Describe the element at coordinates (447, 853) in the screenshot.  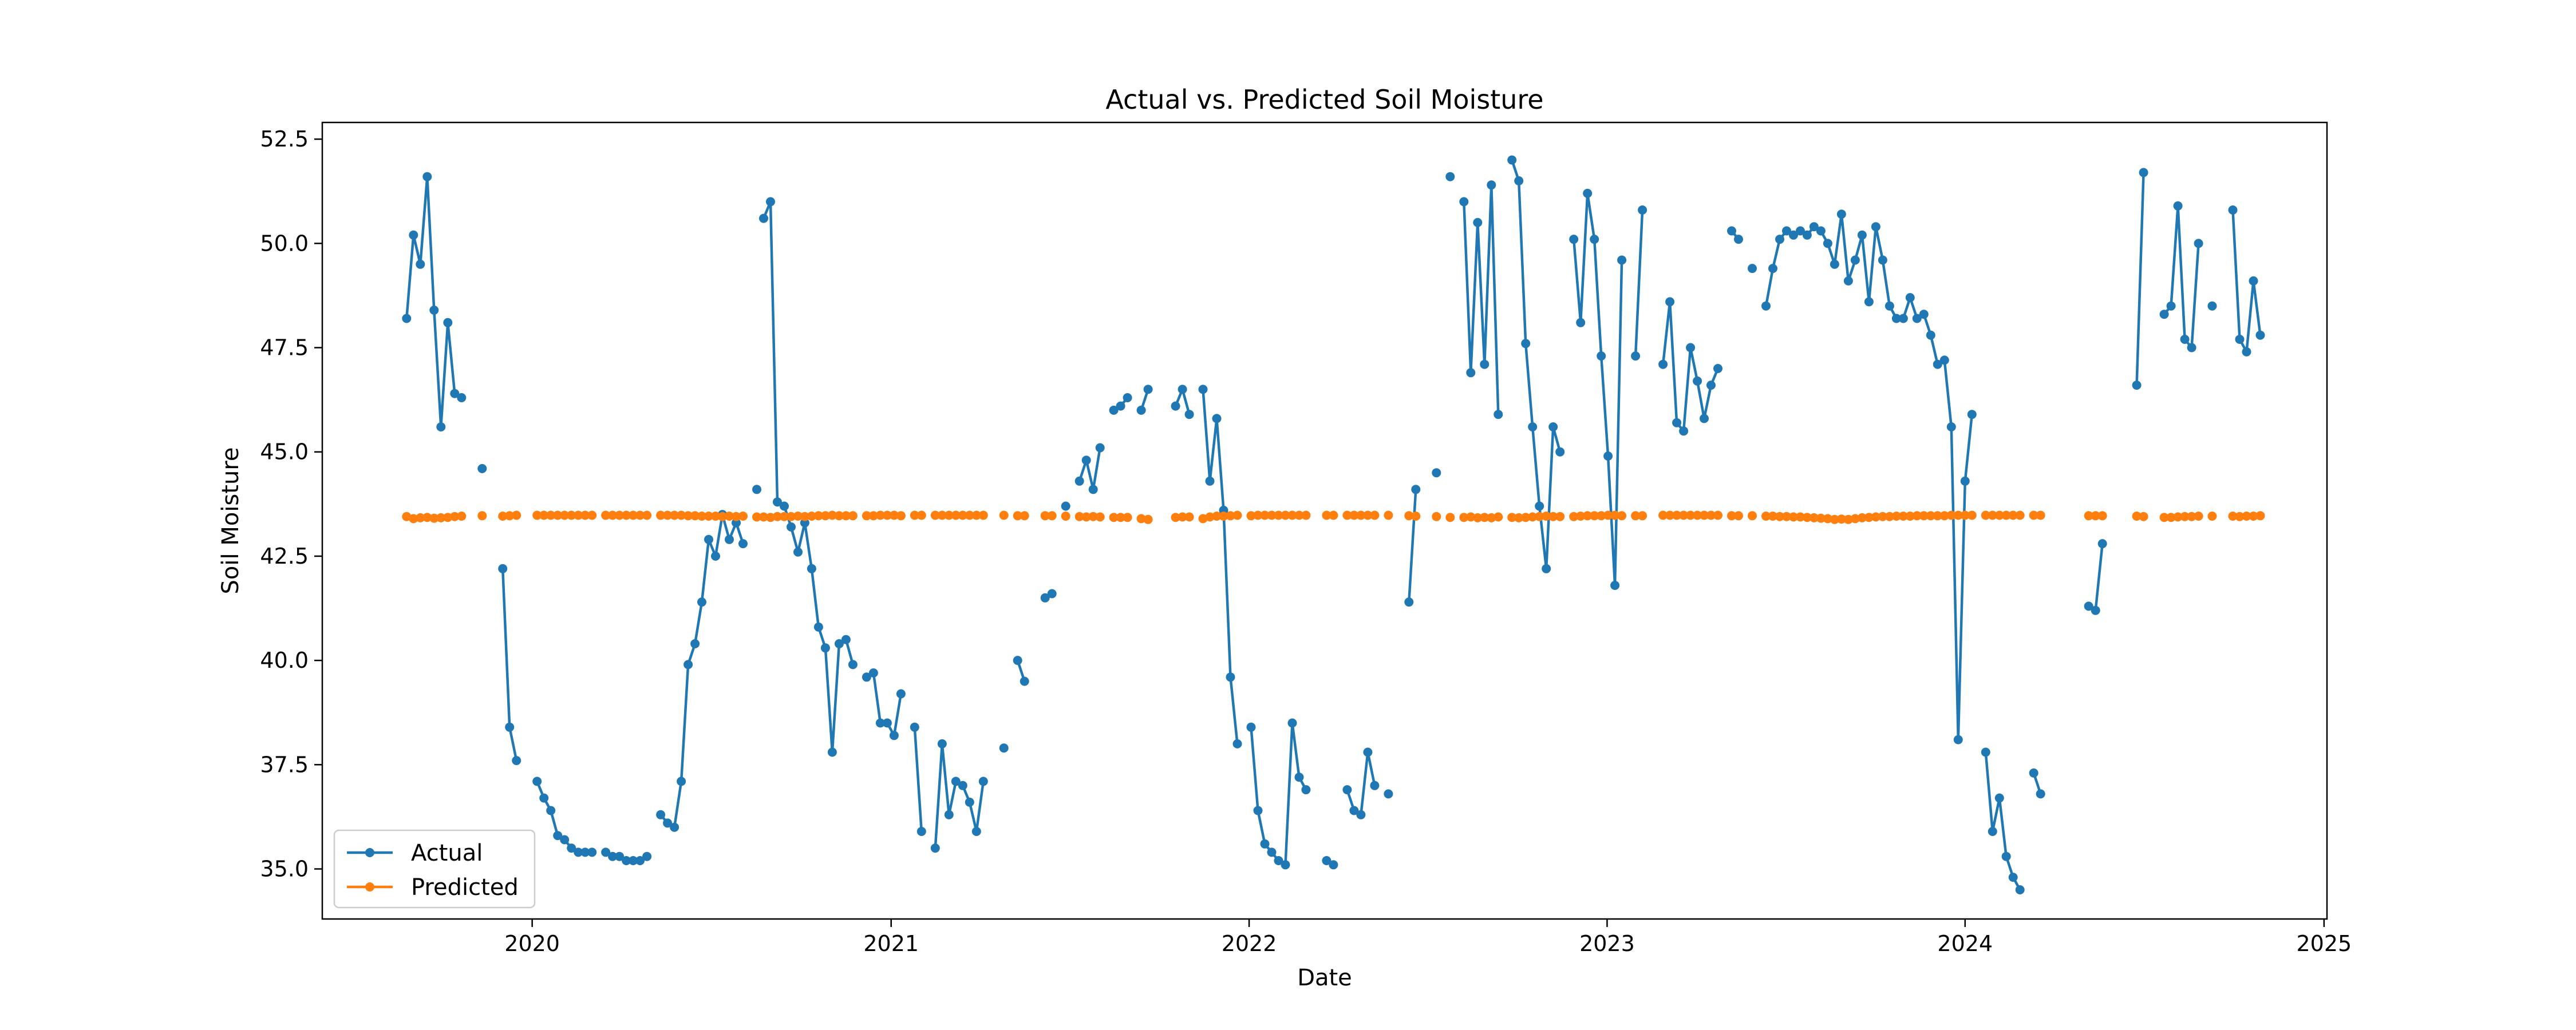
I see `legend-label-actual: Actual` at that location.